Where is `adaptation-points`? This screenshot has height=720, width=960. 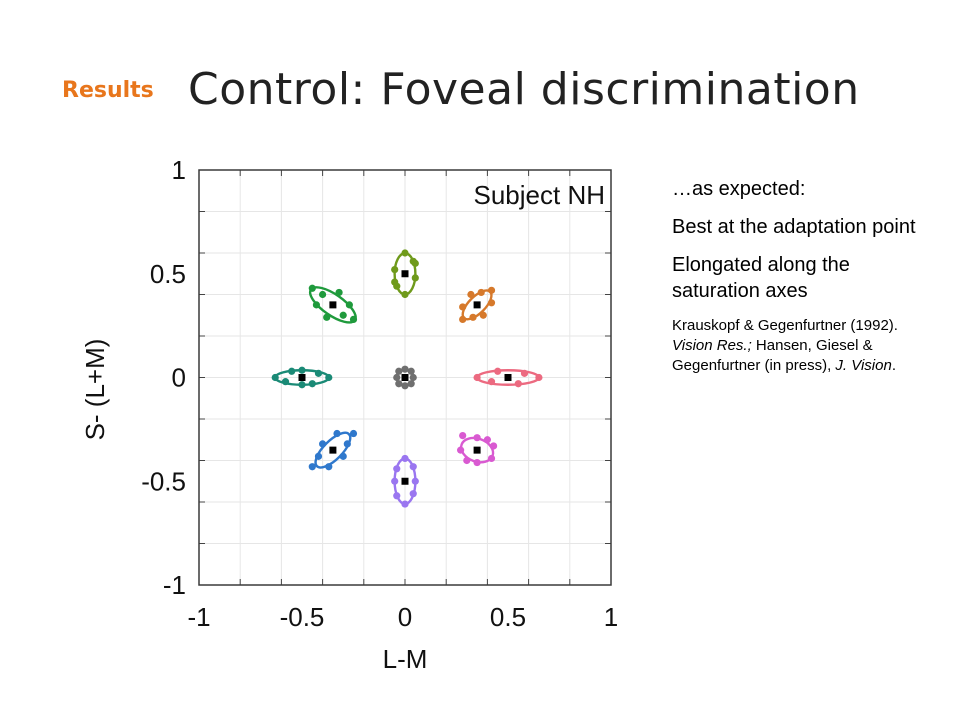 adaptation-points is located at coordinates (405, 377).